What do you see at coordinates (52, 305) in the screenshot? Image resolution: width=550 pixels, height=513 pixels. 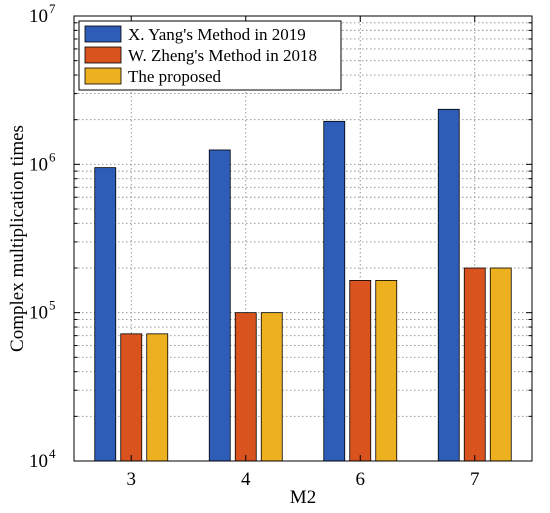 I see `y-tick-label-exponent: 5` at bounding box center [52, 305].